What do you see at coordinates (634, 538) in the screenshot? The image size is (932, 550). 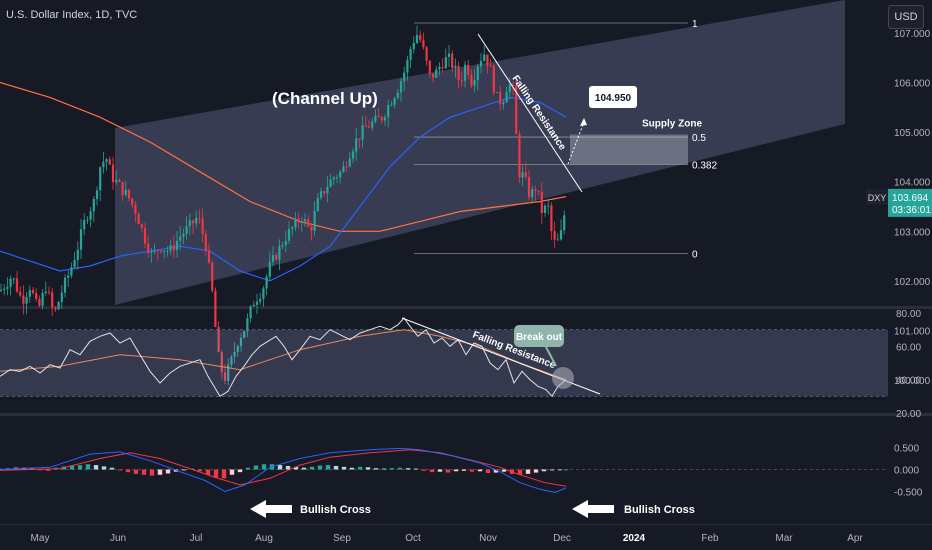 I see `x-tick-label: 2024` at bounding box center [634, 538].